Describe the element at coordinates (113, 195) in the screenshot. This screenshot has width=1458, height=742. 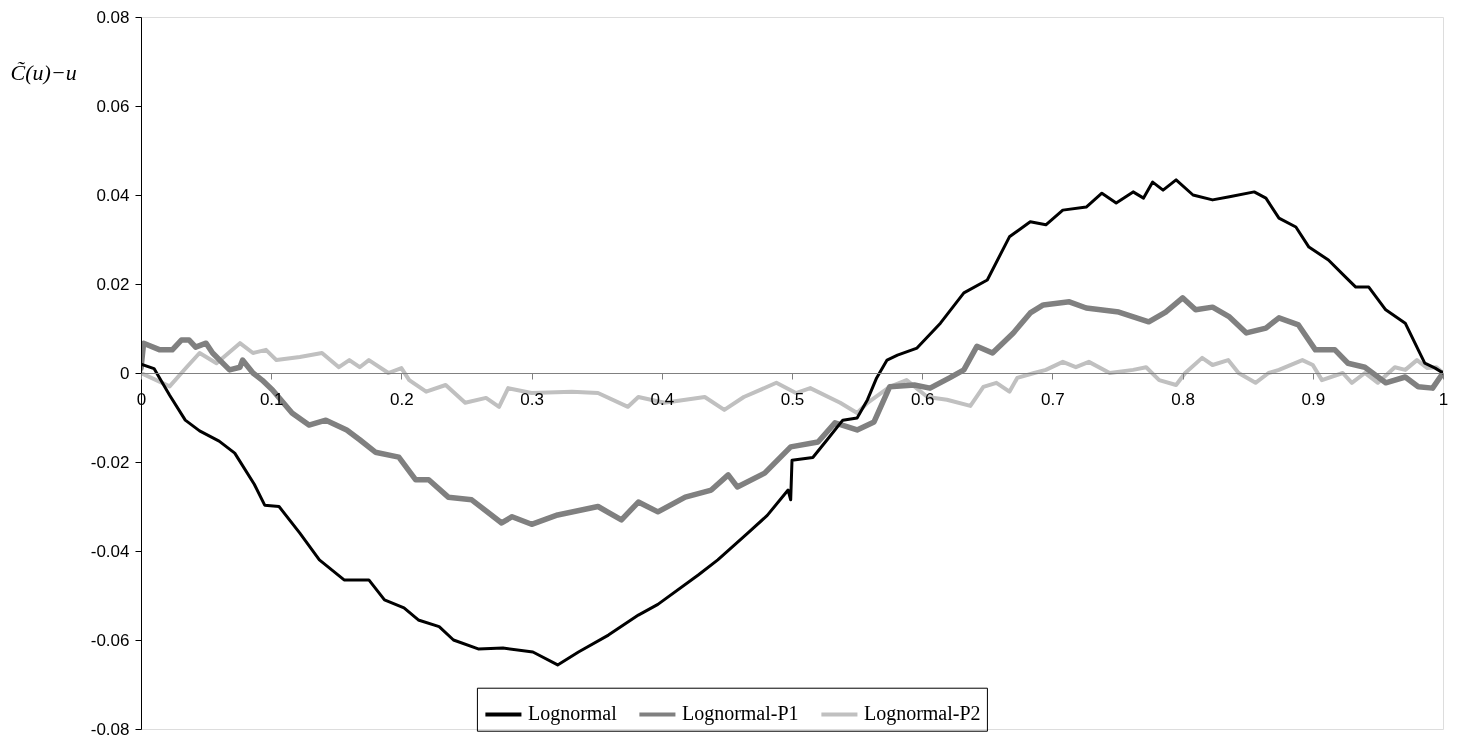
I see `y-tick-label: 0.04` at that location.